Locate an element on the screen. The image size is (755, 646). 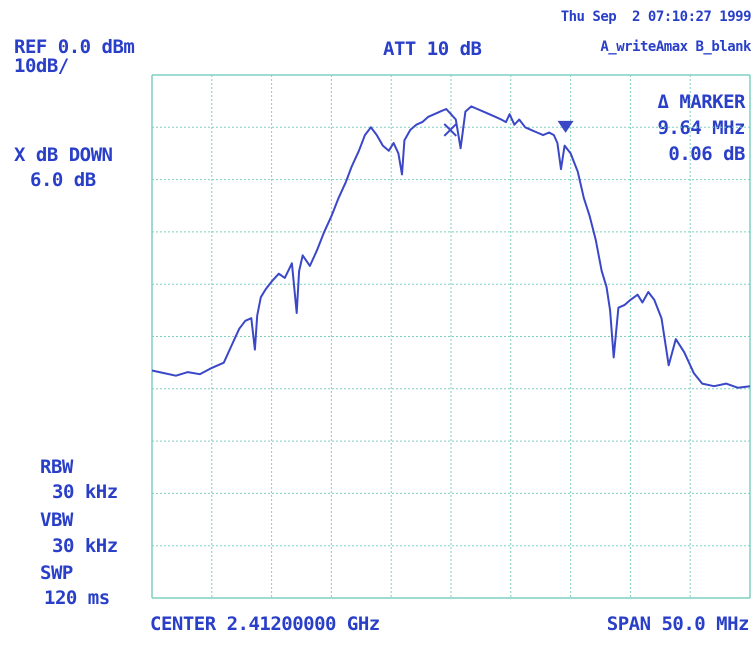
x-db-down-label: X dB DOWN is located at coordinates (63, 155).